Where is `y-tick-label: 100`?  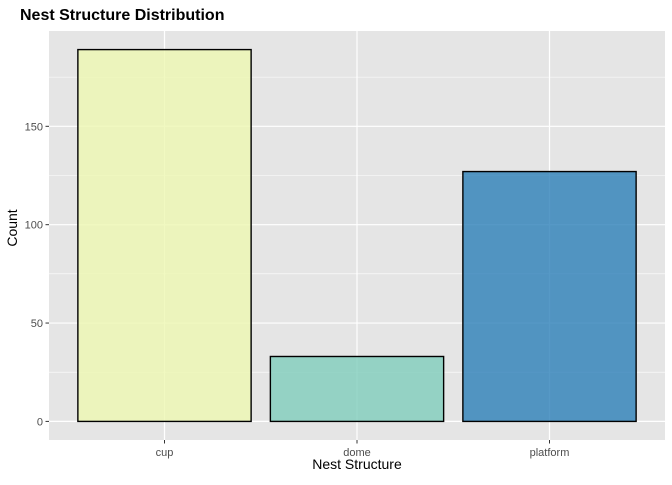 y-tick-label: 100 is located at coordinates (34, 226).